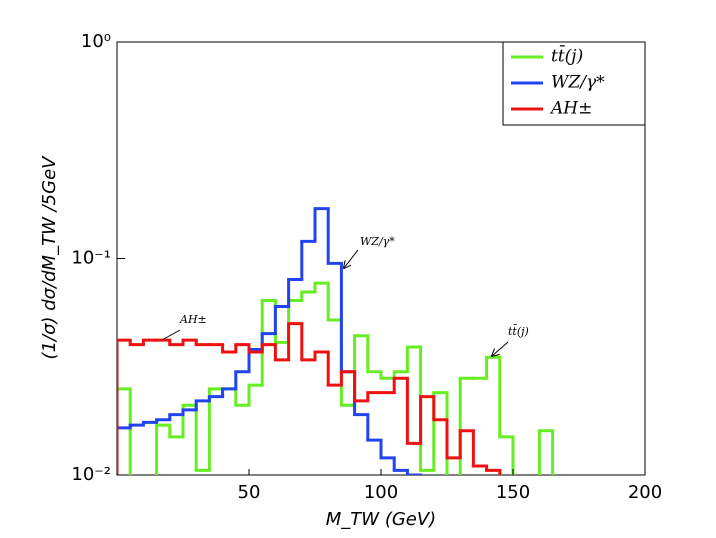 The height and width of the screenshot is (538, 716). Describe the element at coordinates (91, 258) in the screenshot. I see `y-tick-label: 10⁻¹` at that location.